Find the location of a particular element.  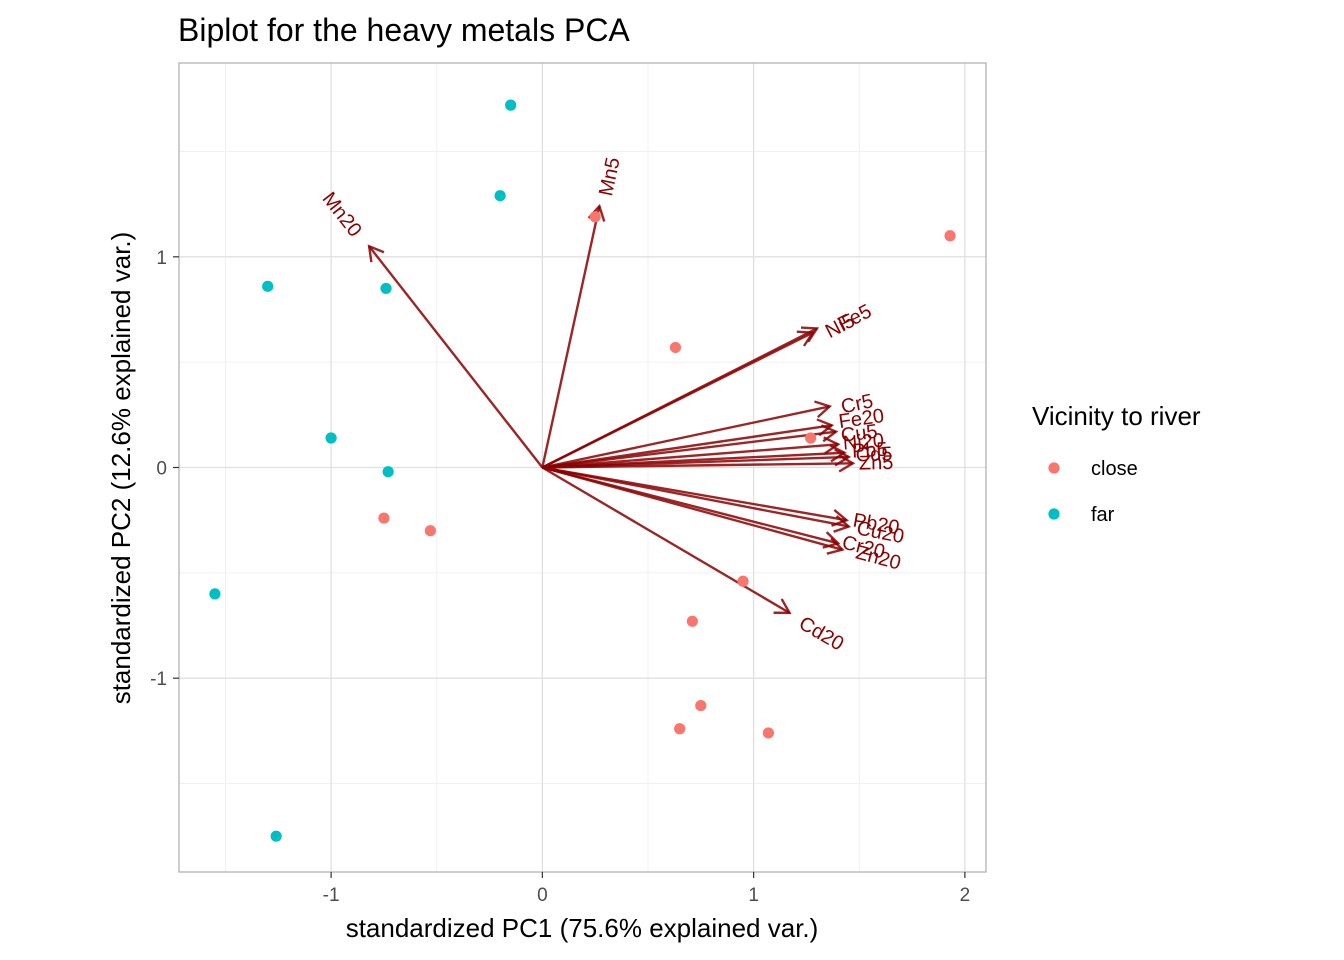

loading-label: Cu5 is located at coordinates (859, 434).